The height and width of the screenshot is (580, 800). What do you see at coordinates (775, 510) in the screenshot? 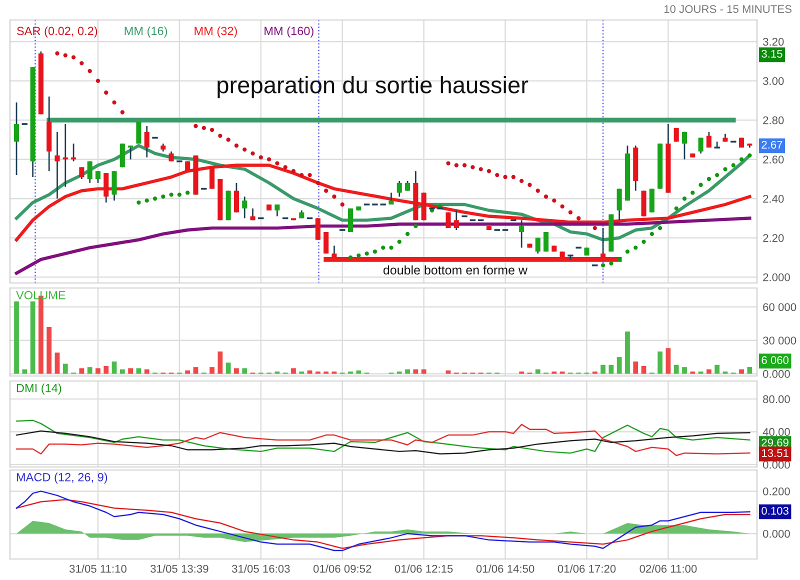
I see `text: 0.103` at bounding box center [775, 510].